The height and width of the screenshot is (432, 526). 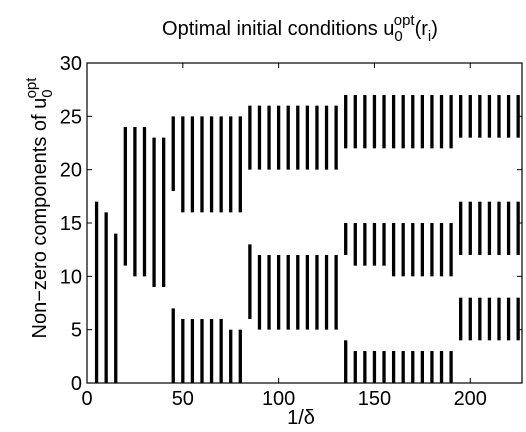 What do you see at coordinates (31, 88) in the screenshot?
I see `y-axis-label-sup: opt` at bounding box center [31, 88].